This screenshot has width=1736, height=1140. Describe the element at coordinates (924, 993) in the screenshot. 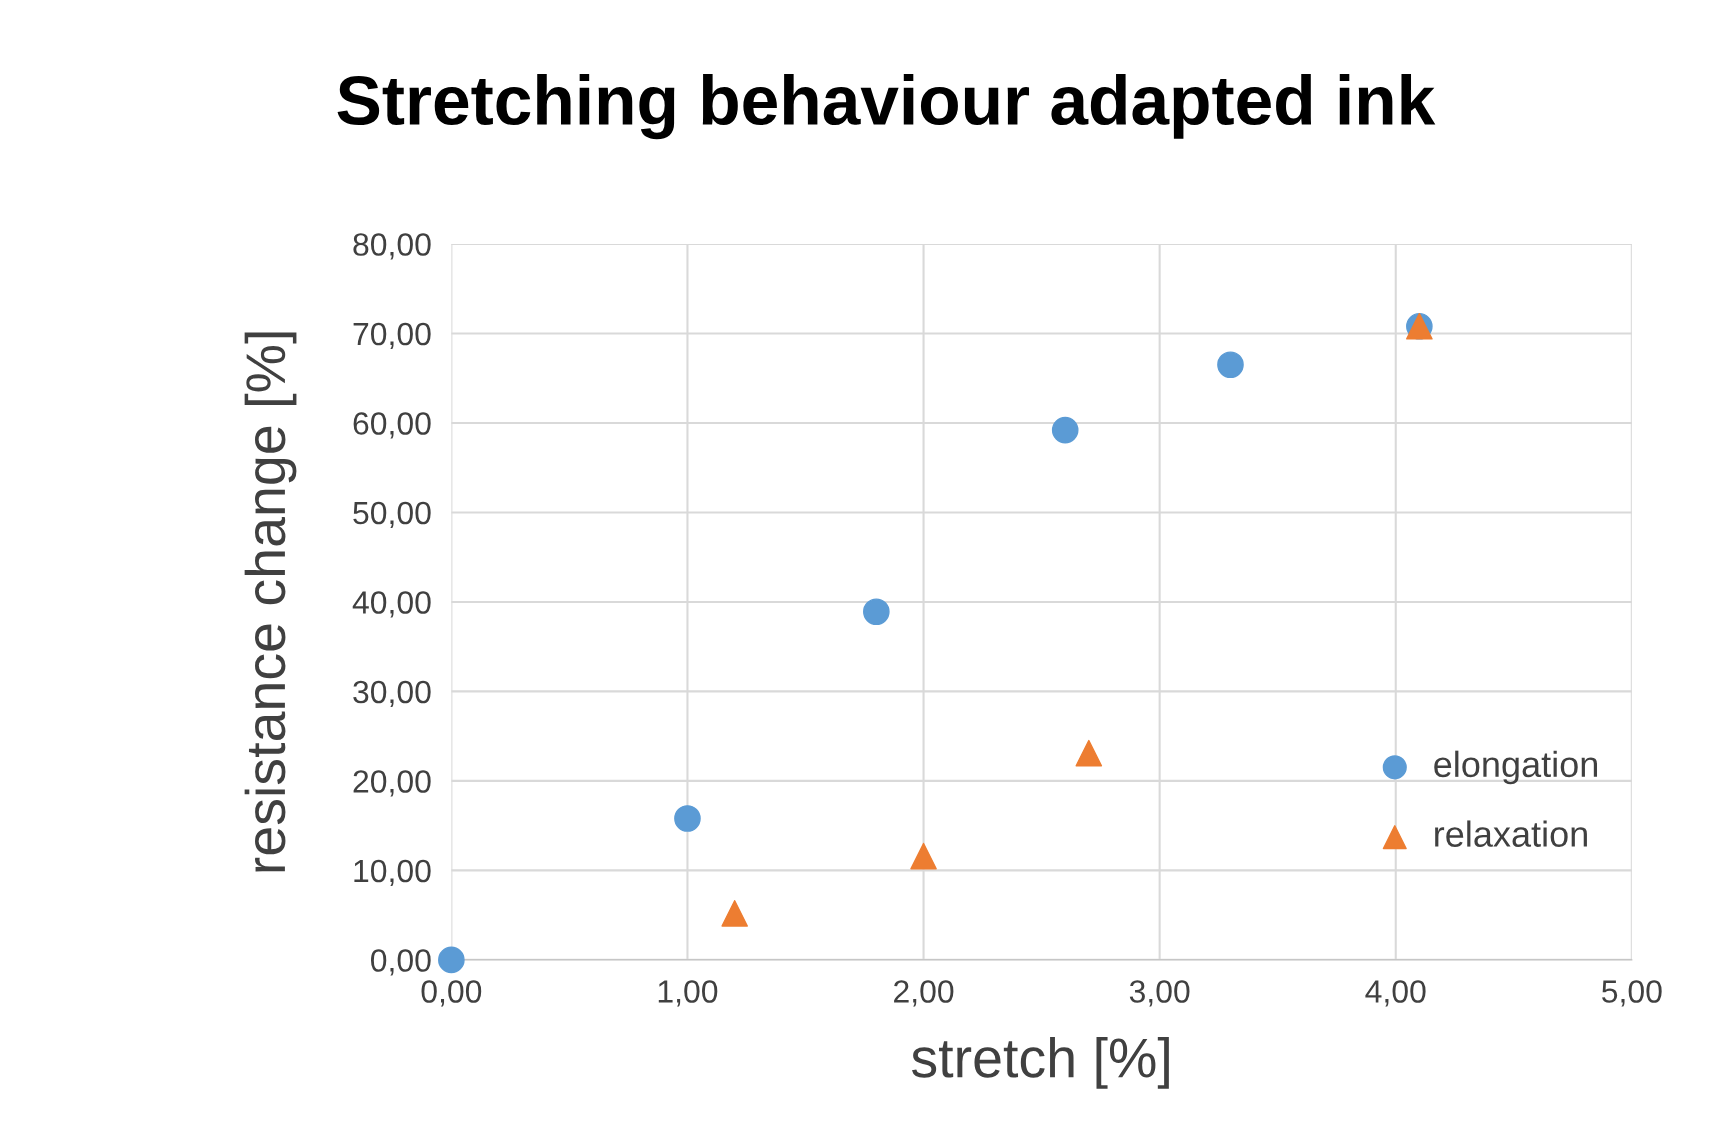

I see `x-tick-label: 2,00` at that location.